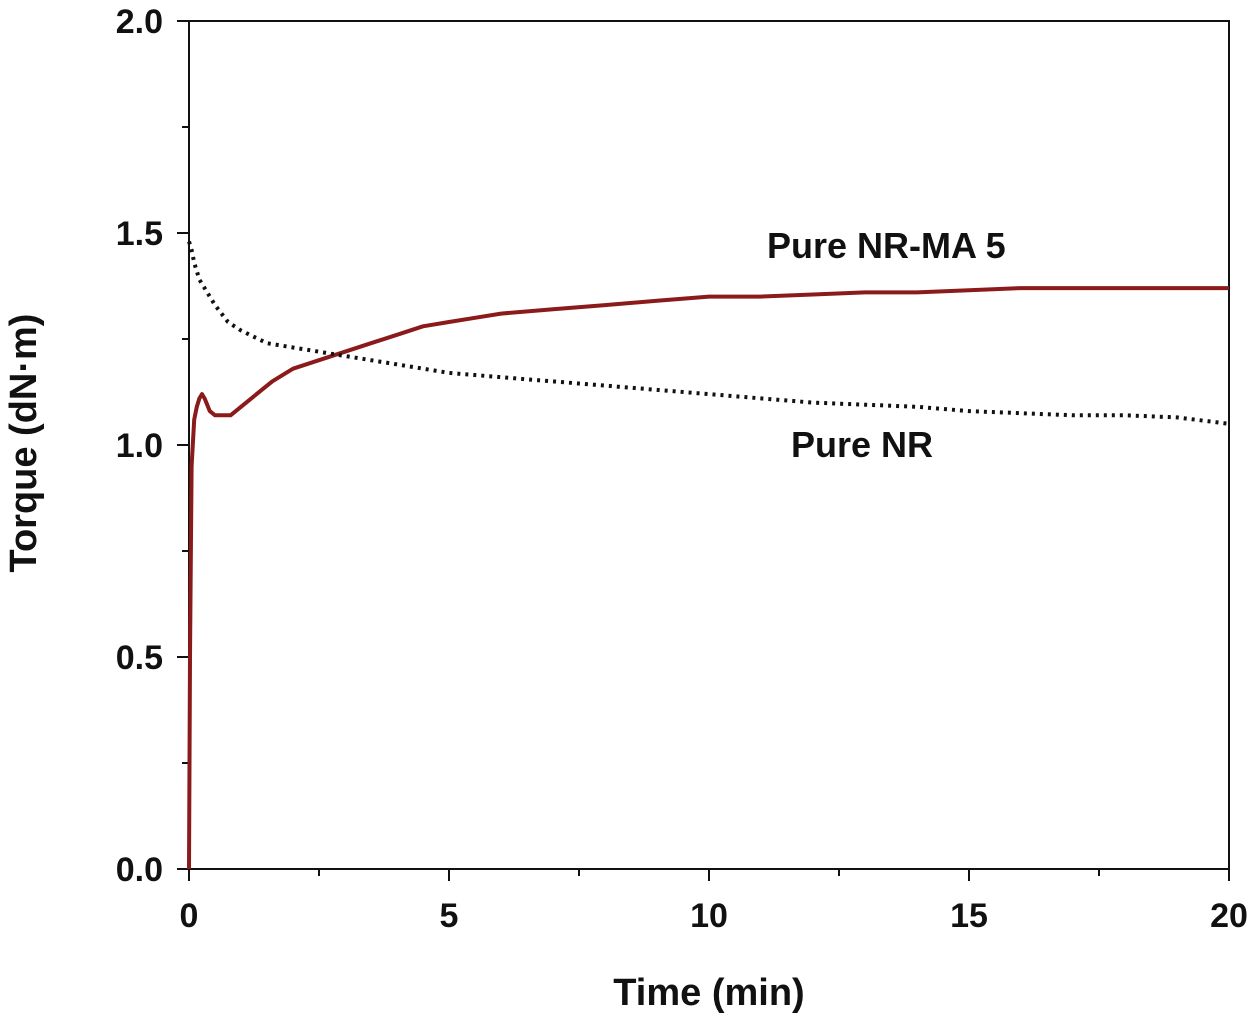 Image resolution: width=1260 pixels, height=1023 pixels. I want to click on y-tick-label: 1.5, so click(139, 234).